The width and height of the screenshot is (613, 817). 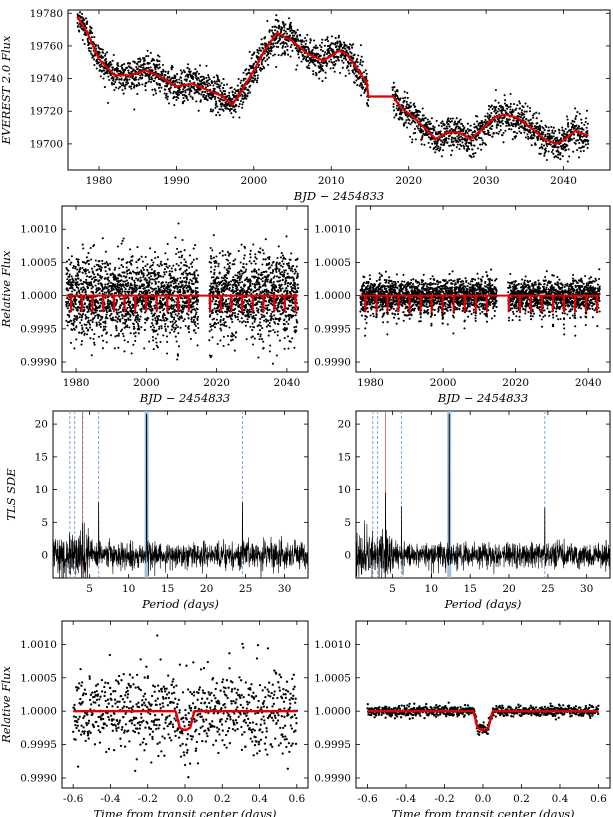 What do you see at coordinates (185, 289) in the screenshot?
I see `axes-frame` at bounding box center [185, 289].